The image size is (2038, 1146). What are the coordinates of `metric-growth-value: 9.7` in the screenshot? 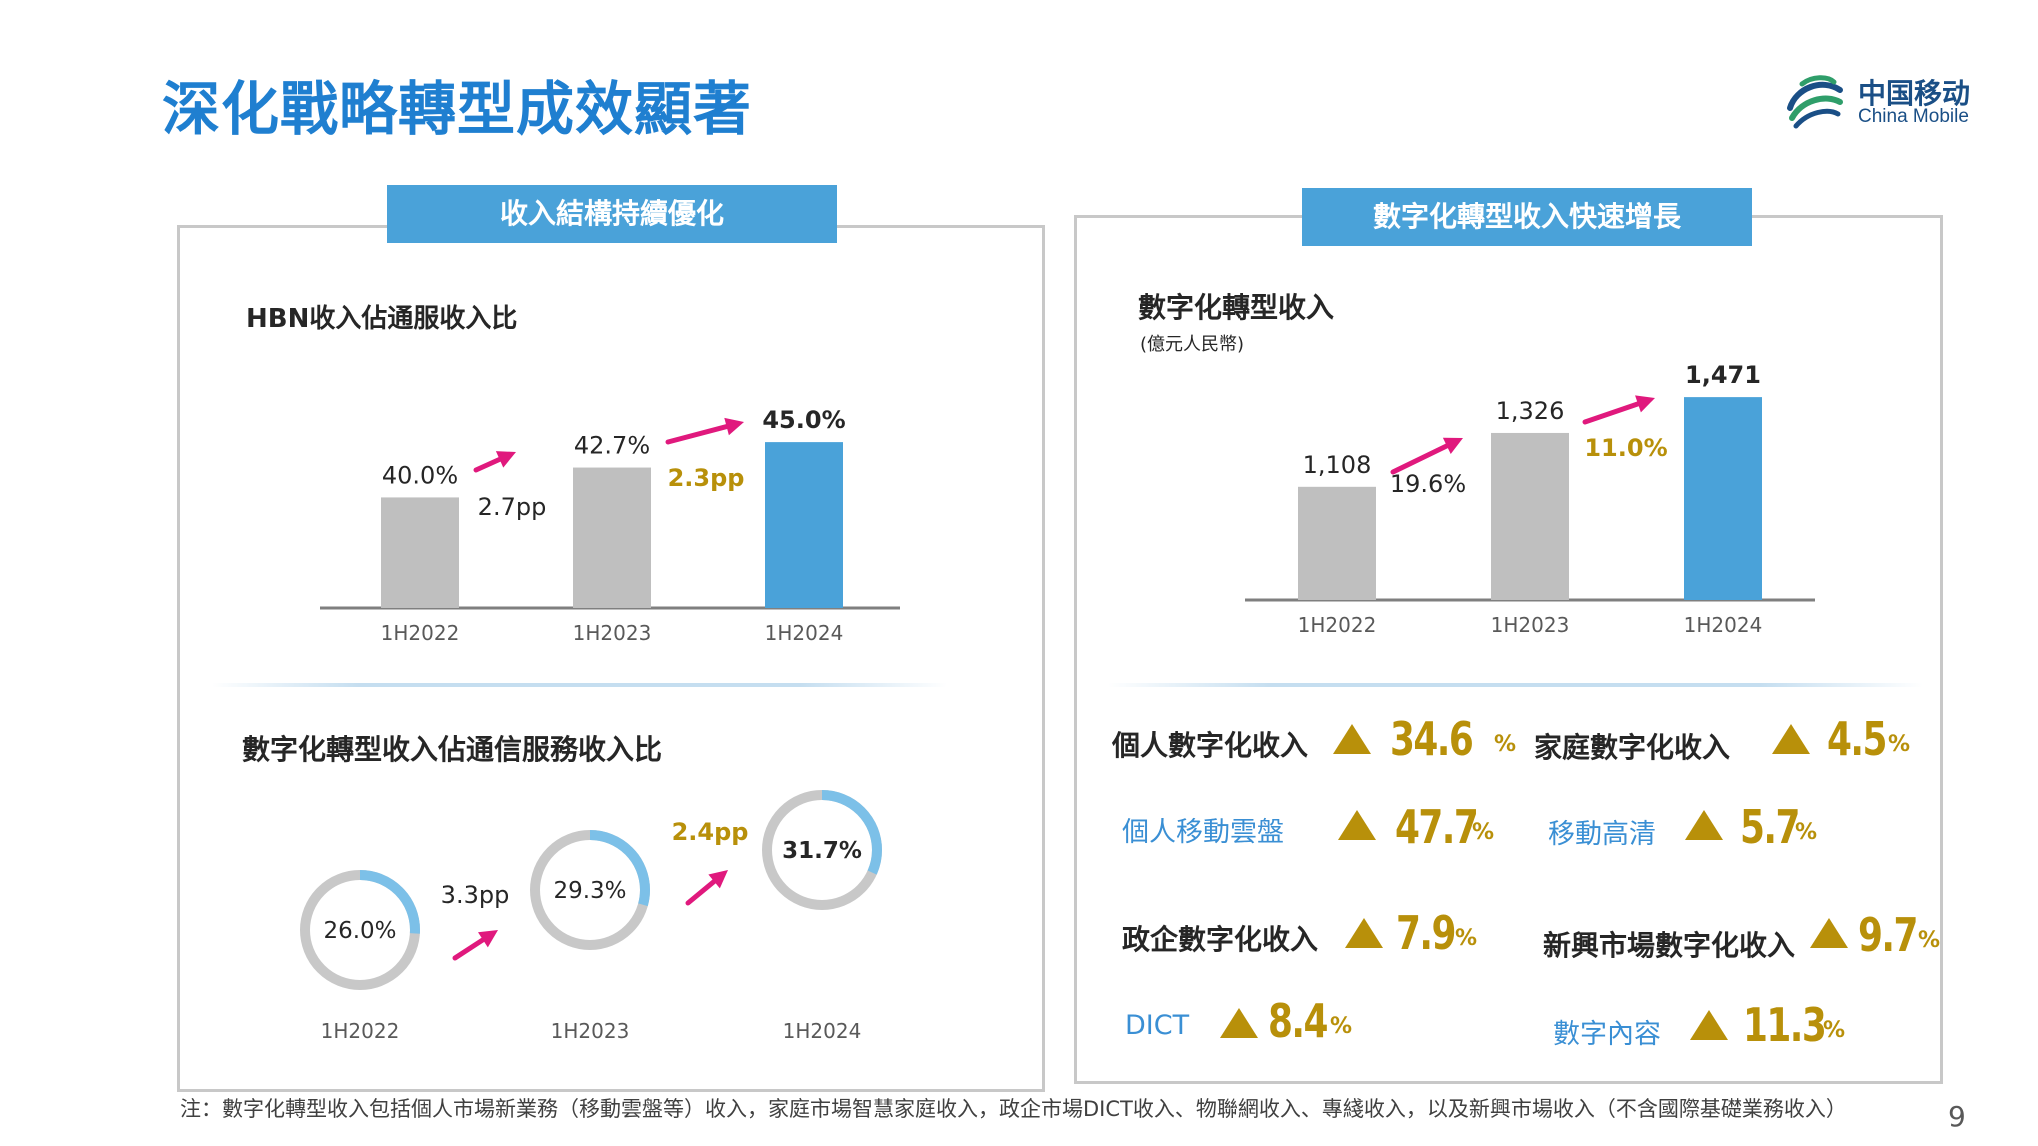 It's located at (1888, 935).